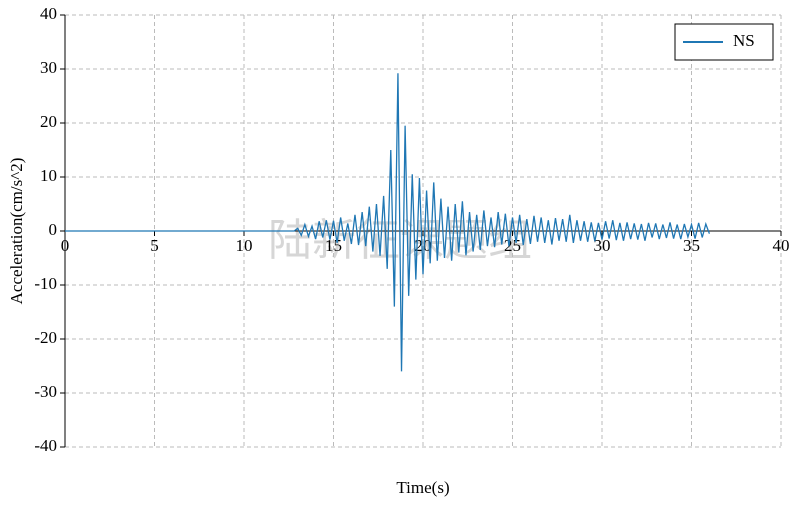  Describe the element at coordinates (154, 245) in the screenshot. I see `x-tick-label: 5` at that location.